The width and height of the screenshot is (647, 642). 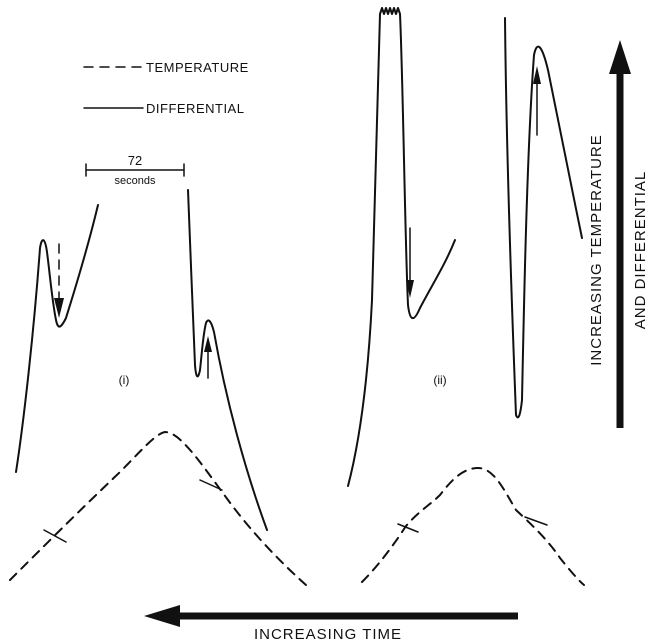 I want to click on panel-ii-temperature-curve, so click(x=473, y=526).